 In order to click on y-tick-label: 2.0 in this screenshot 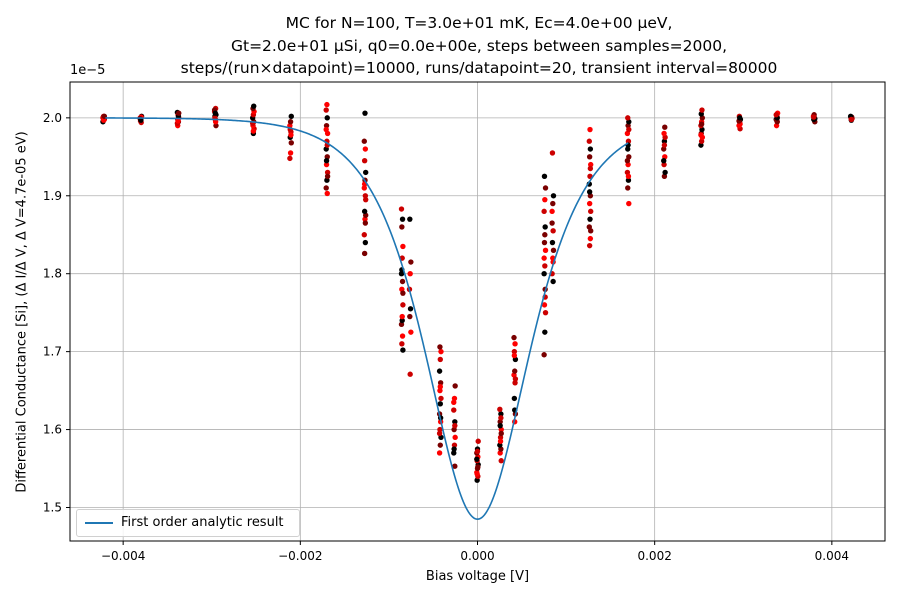, I will do `click(52, 118)`.